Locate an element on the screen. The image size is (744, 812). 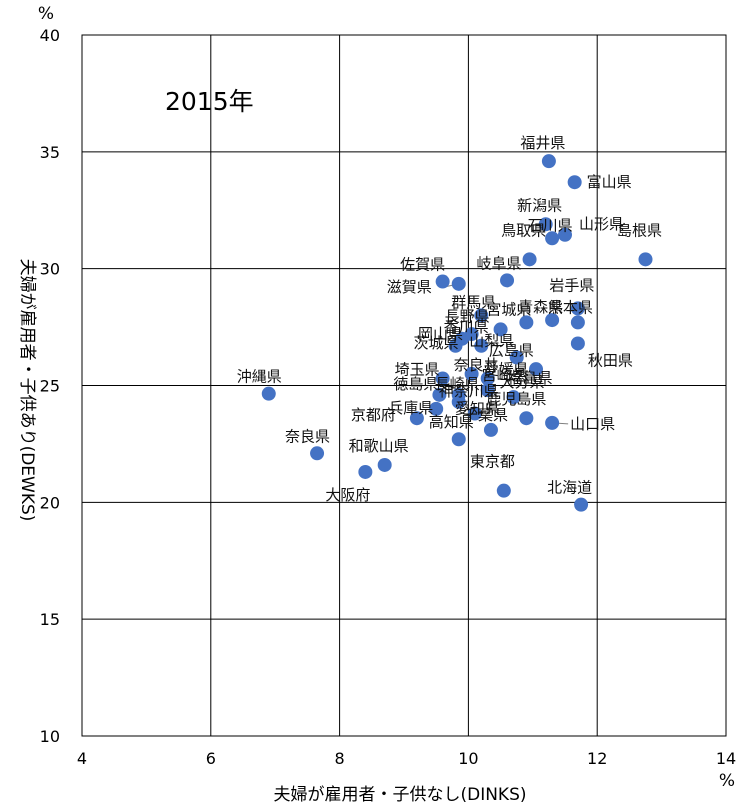
y-tick-label: 25 is located at coordinates (50, 386).